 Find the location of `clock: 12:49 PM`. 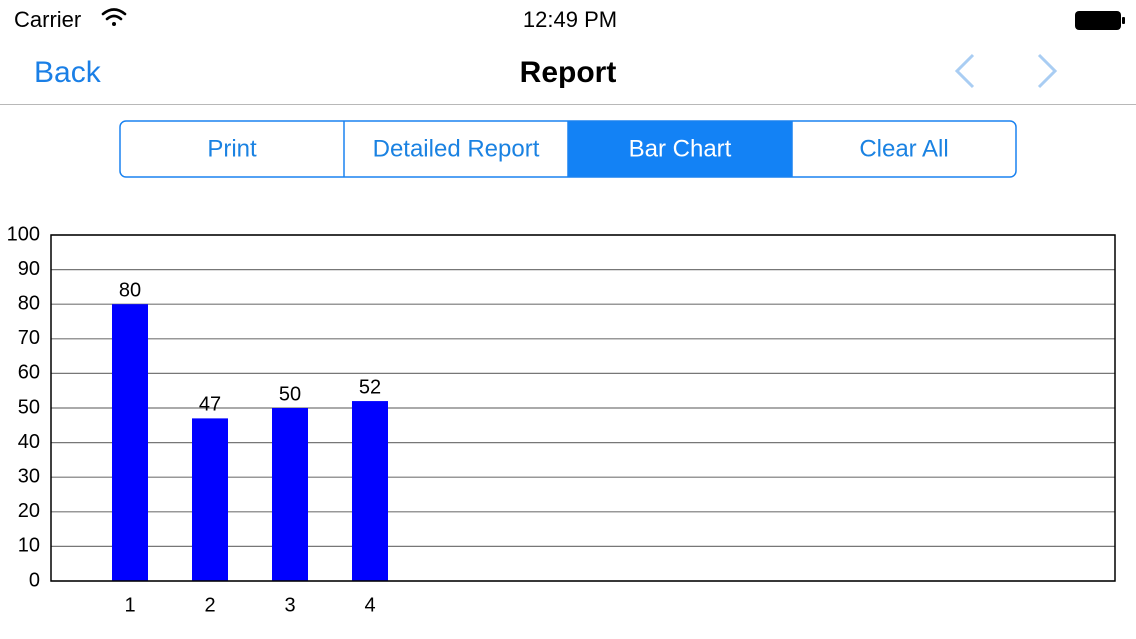

clock: 12:49 PM is located at coordinates (570, 19).